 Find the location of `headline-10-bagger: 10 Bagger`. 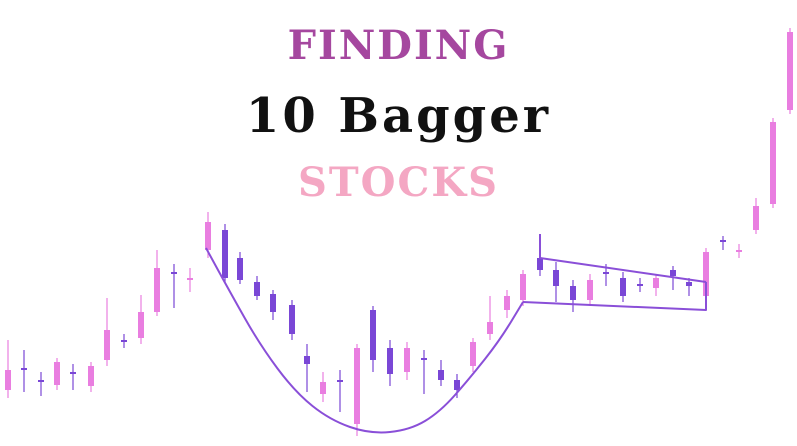

headline-10-bagger: 10 Bagger is located at coordinates (398, 116).